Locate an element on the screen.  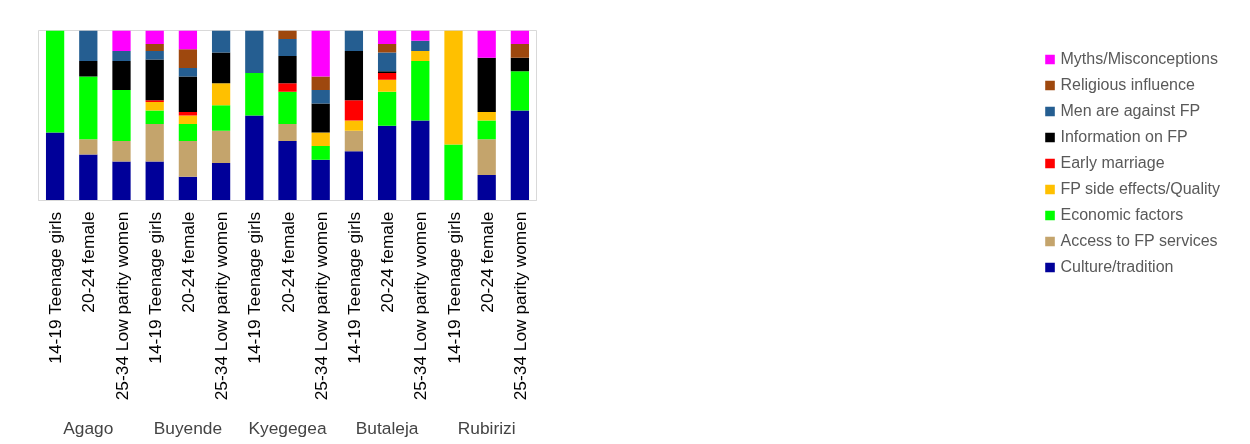
legend-label: Information on FP is located at coordinates (1124, 137).